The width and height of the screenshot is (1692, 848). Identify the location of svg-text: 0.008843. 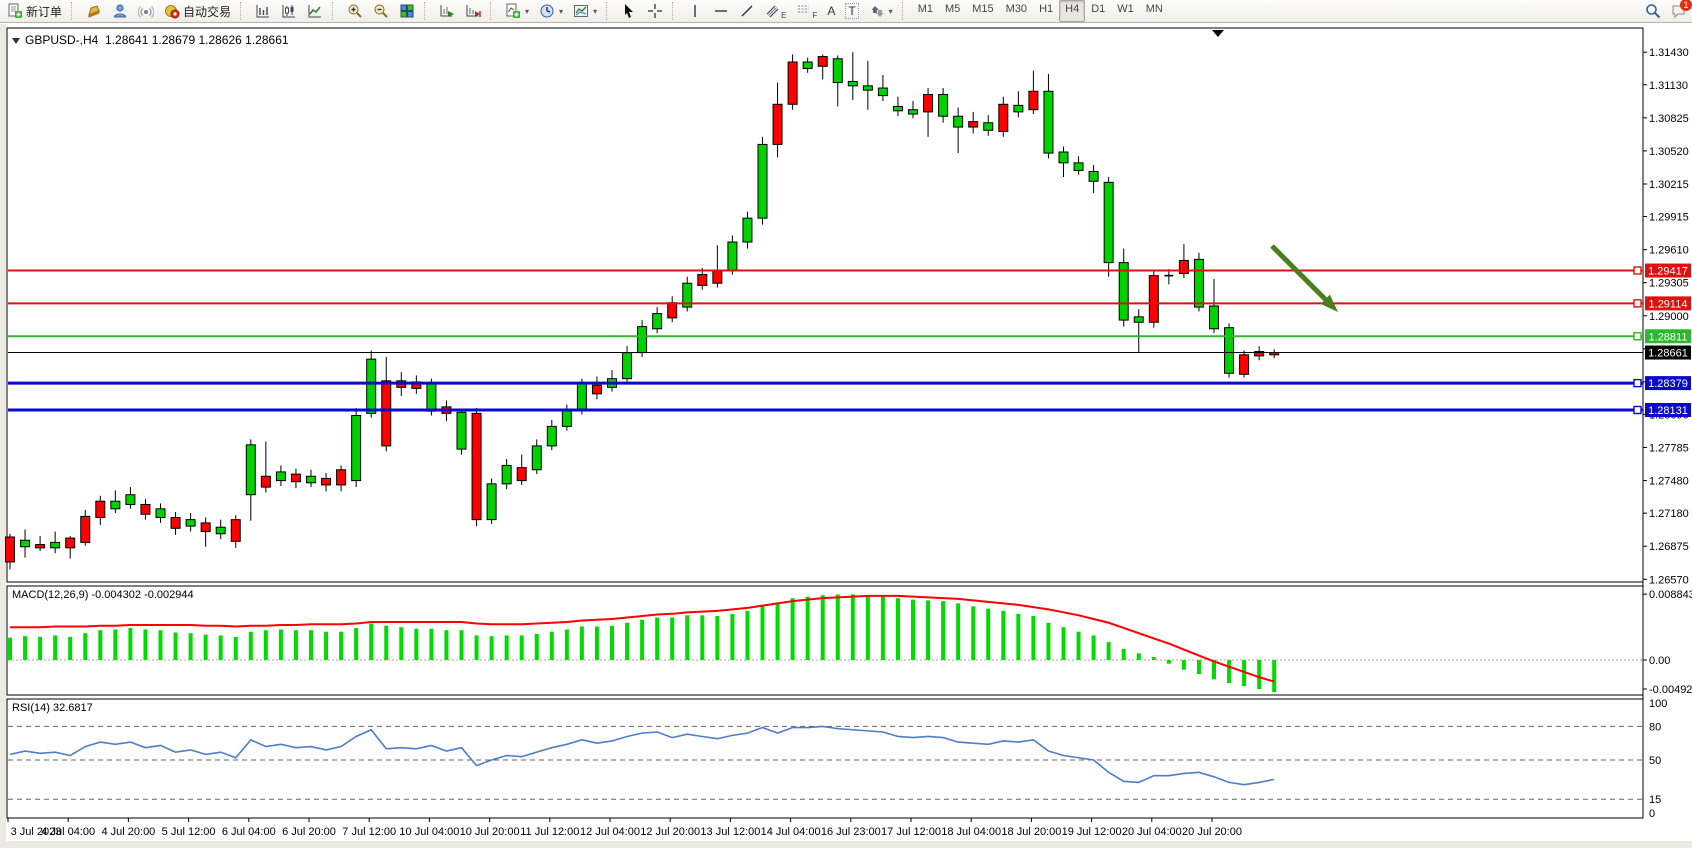
(1670, 595).